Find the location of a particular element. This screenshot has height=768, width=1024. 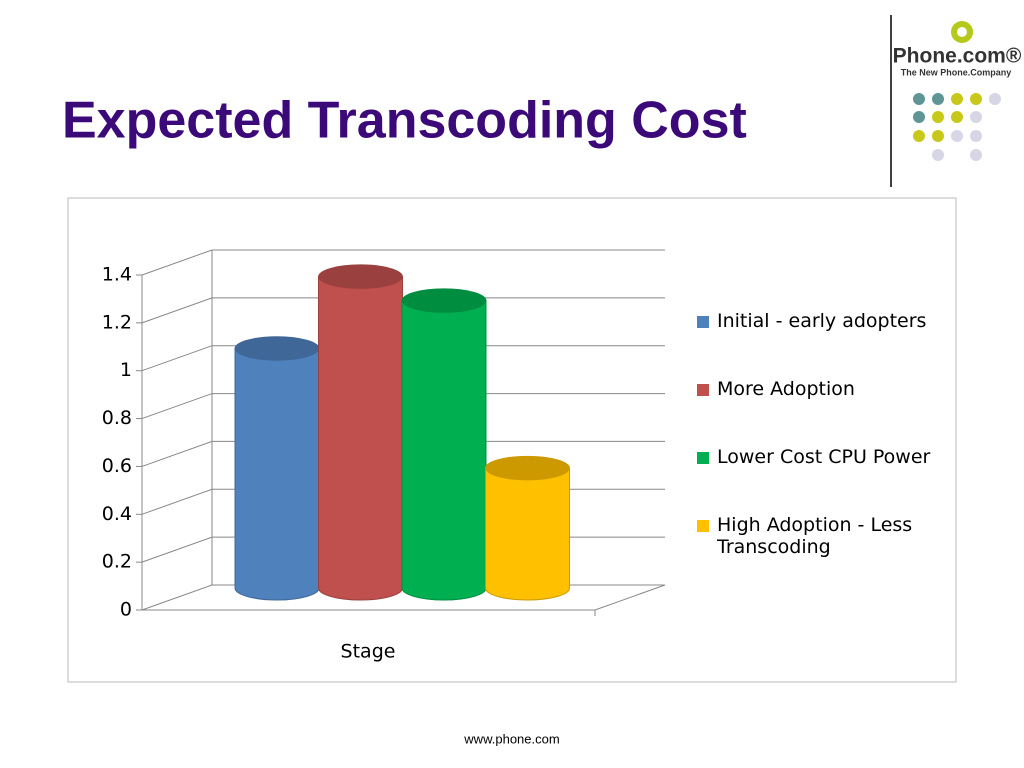

legend-item: More Adoption is located at coordinates (824, 412).